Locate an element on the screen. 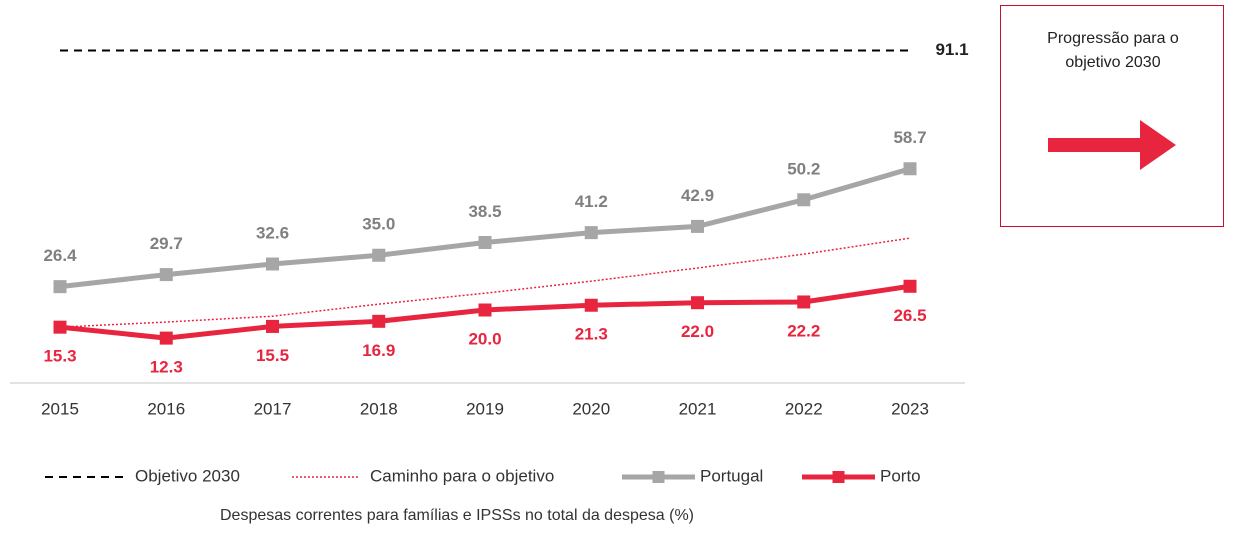  legend-label: Objetivo 2030 is located at coordinates (187, 475).